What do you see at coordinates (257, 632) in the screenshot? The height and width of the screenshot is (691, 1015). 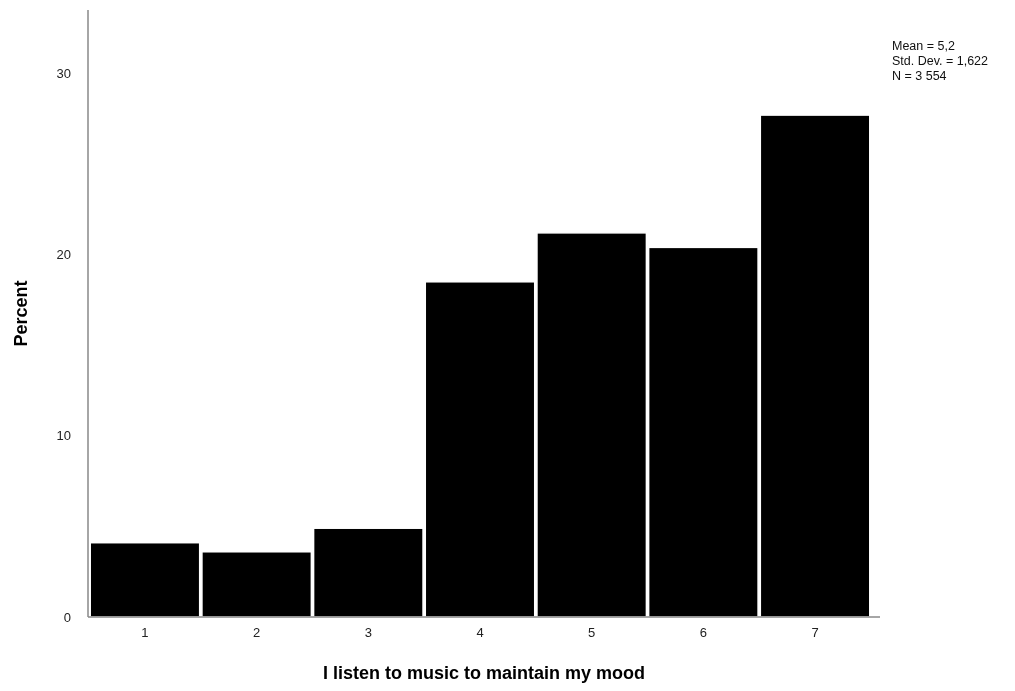 I see `x-tick-label: 2` at bounding box center [257, 632].